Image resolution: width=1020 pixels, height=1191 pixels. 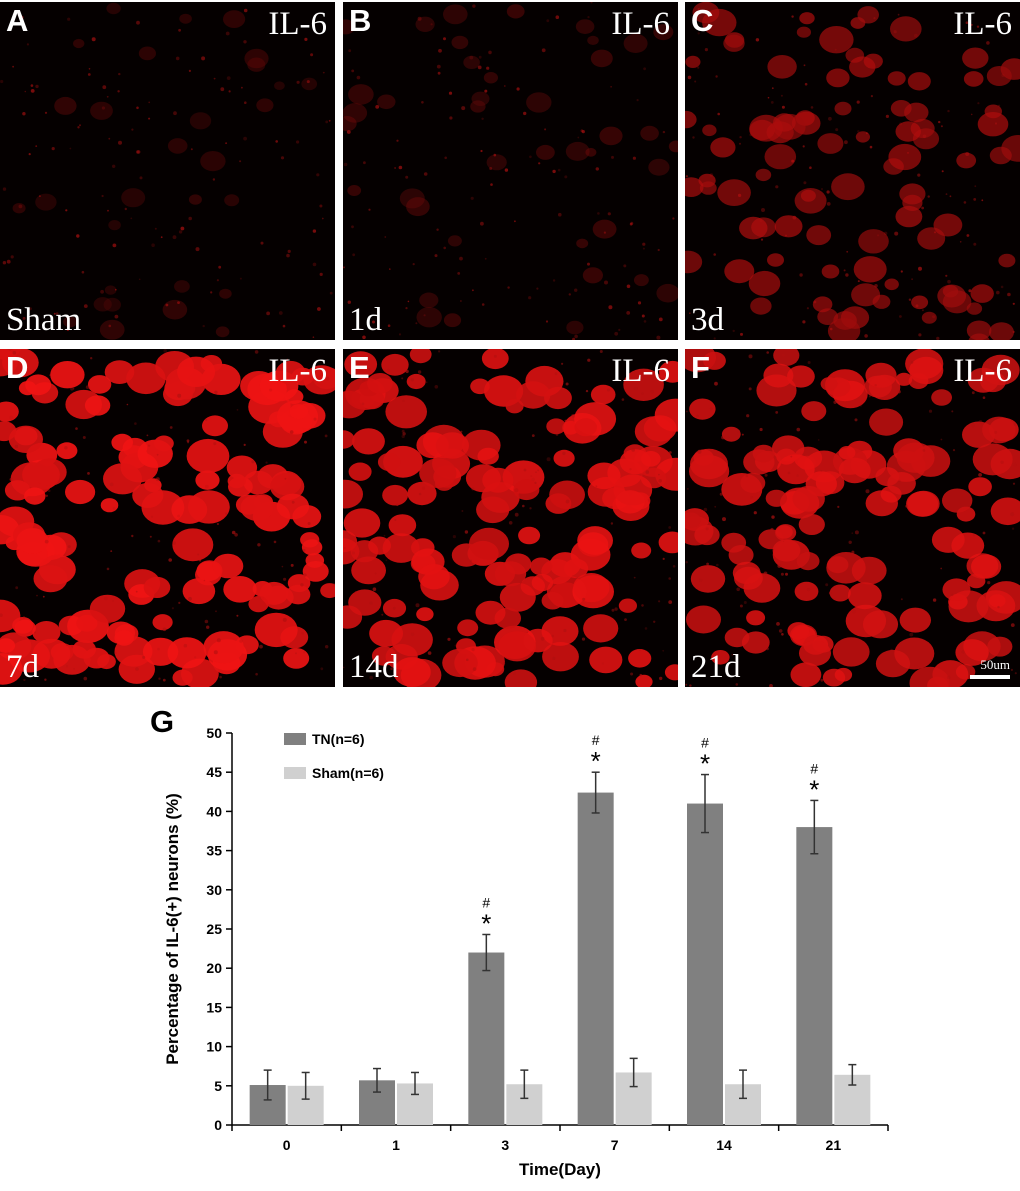 What do you see at coordinates (700, 367) in the screenshot?
I see `panel-label: F` at bounding box center [700, 367].